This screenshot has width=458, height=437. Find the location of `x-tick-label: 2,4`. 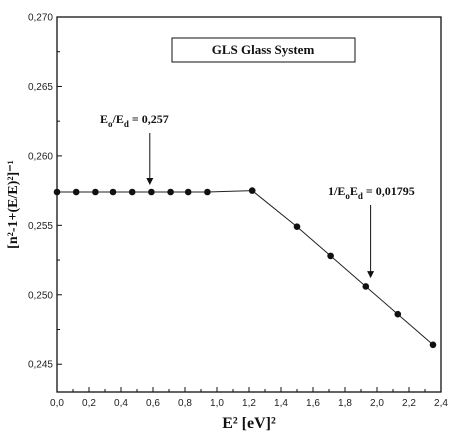

x-tick-label: 2,4 is located at coordinates (441, 403).